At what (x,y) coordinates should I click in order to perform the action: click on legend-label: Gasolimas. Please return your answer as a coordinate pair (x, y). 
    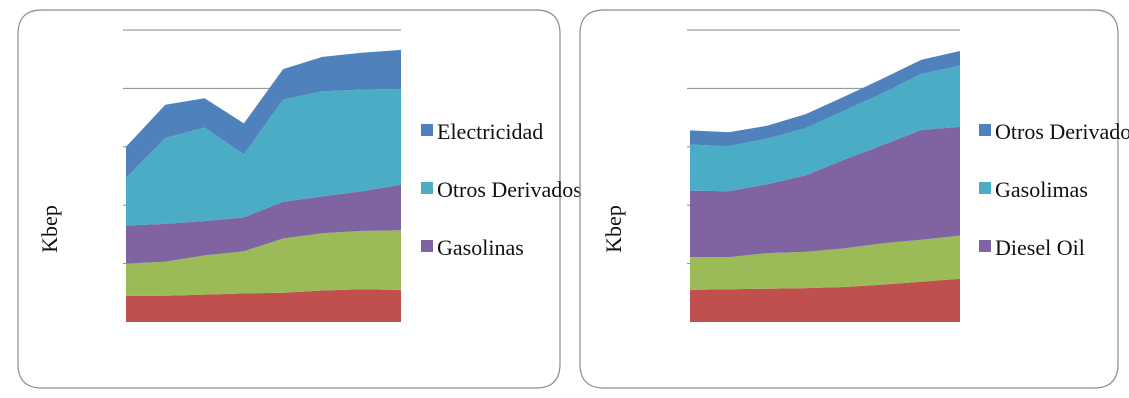
    Looking at the image, I should click on (1041, 189).